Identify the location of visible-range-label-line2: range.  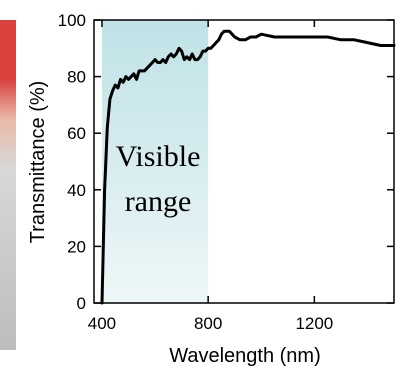
(158, 201).